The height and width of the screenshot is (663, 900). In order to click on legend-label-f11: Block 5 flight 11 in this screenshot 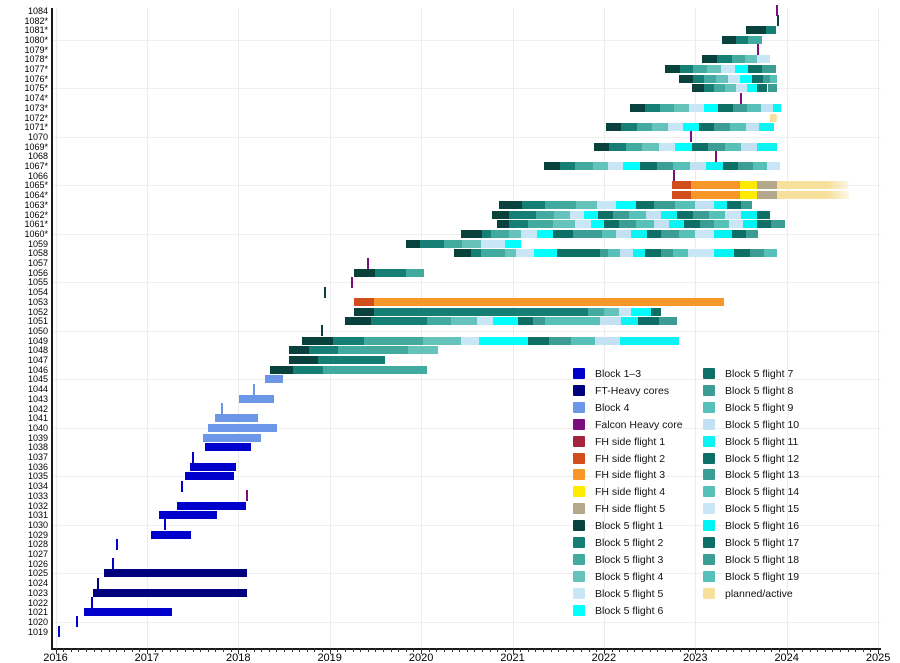, I will do `click(762, 441)`.